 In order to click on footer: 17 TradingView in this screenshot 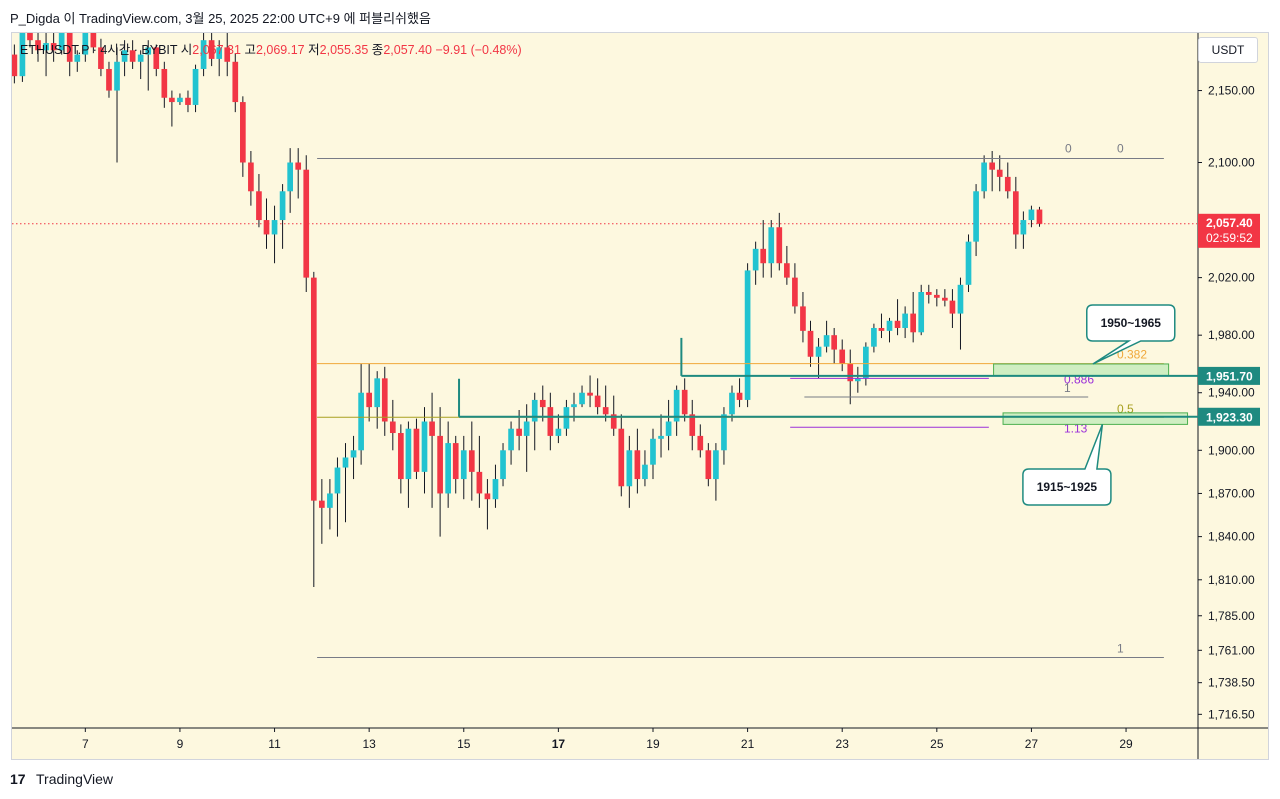, I will do `click(640, 781)`.